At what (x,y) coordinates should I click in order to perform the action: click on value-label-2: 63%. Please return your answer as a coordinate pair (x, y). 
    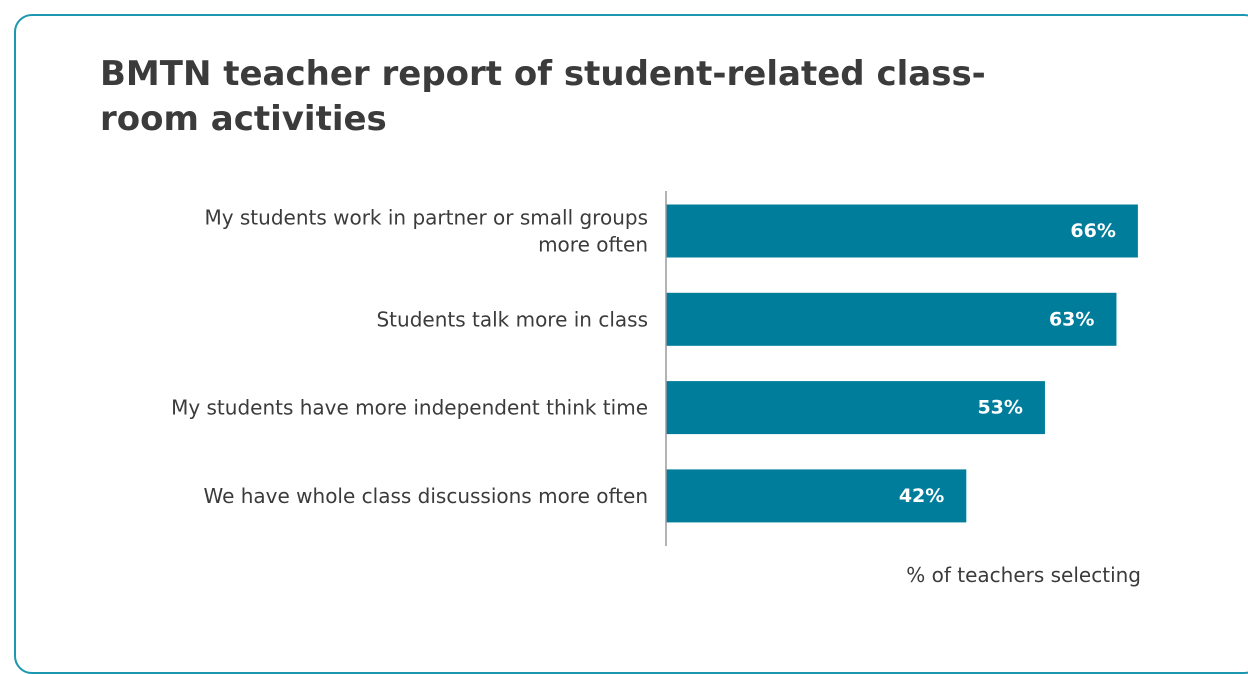
    Looking at the image, I should click on (1071, 319).